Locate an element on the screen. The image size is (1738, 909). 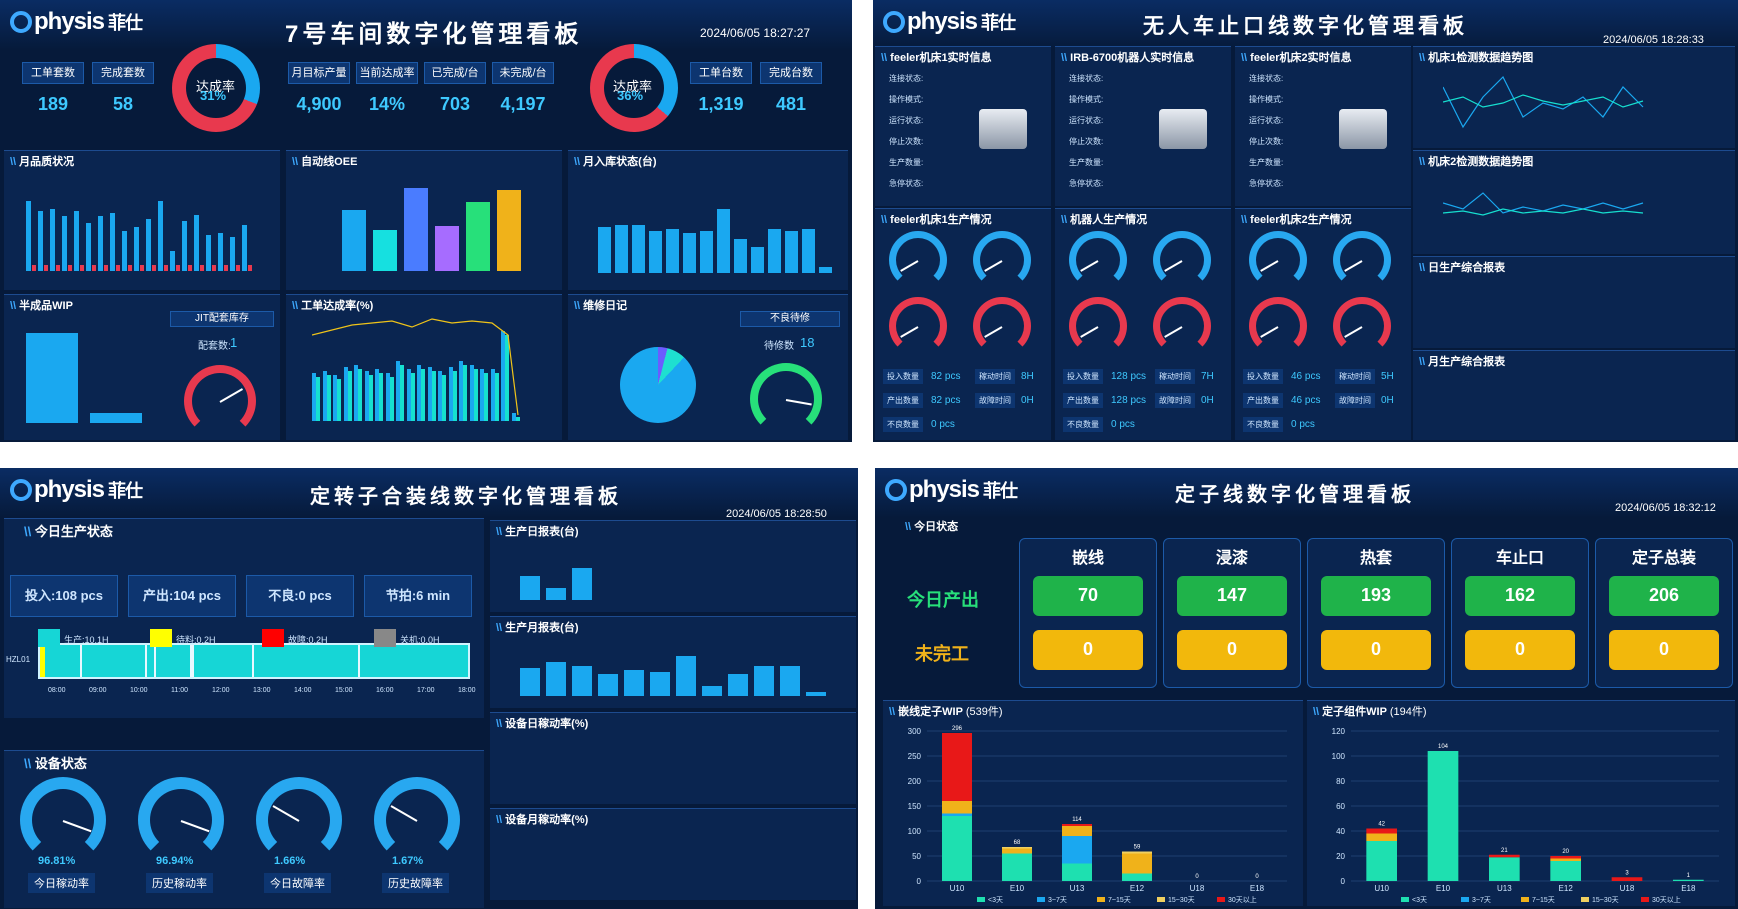
panel-title: 机床1检测数据趋势图 is located at coordinates (1476, 57).